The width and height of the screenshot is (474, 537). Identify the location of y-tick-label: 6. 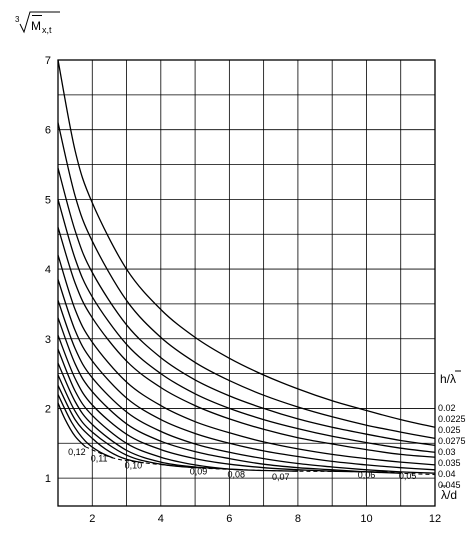
(48, 131).